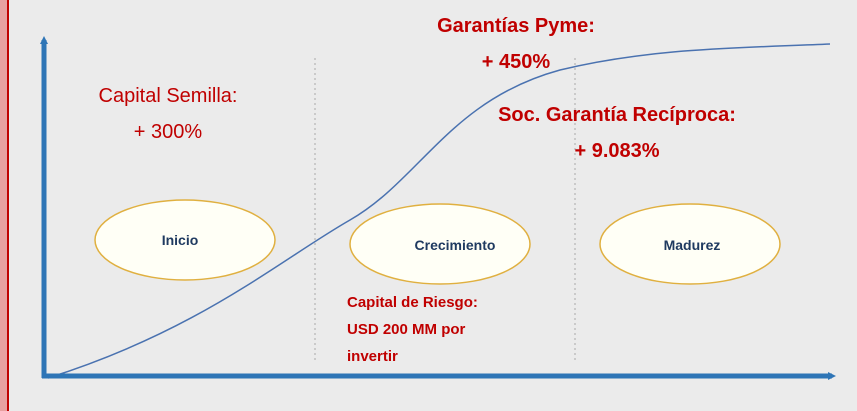  I want to click on annotation: USD 200 MM por, so click(406, 329).